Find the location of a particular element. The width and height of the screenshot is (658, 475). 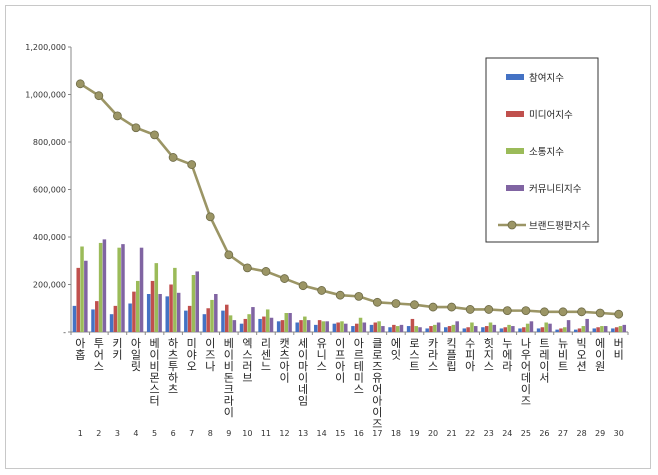

category-index: 2 is located at coordinates (98, 433).